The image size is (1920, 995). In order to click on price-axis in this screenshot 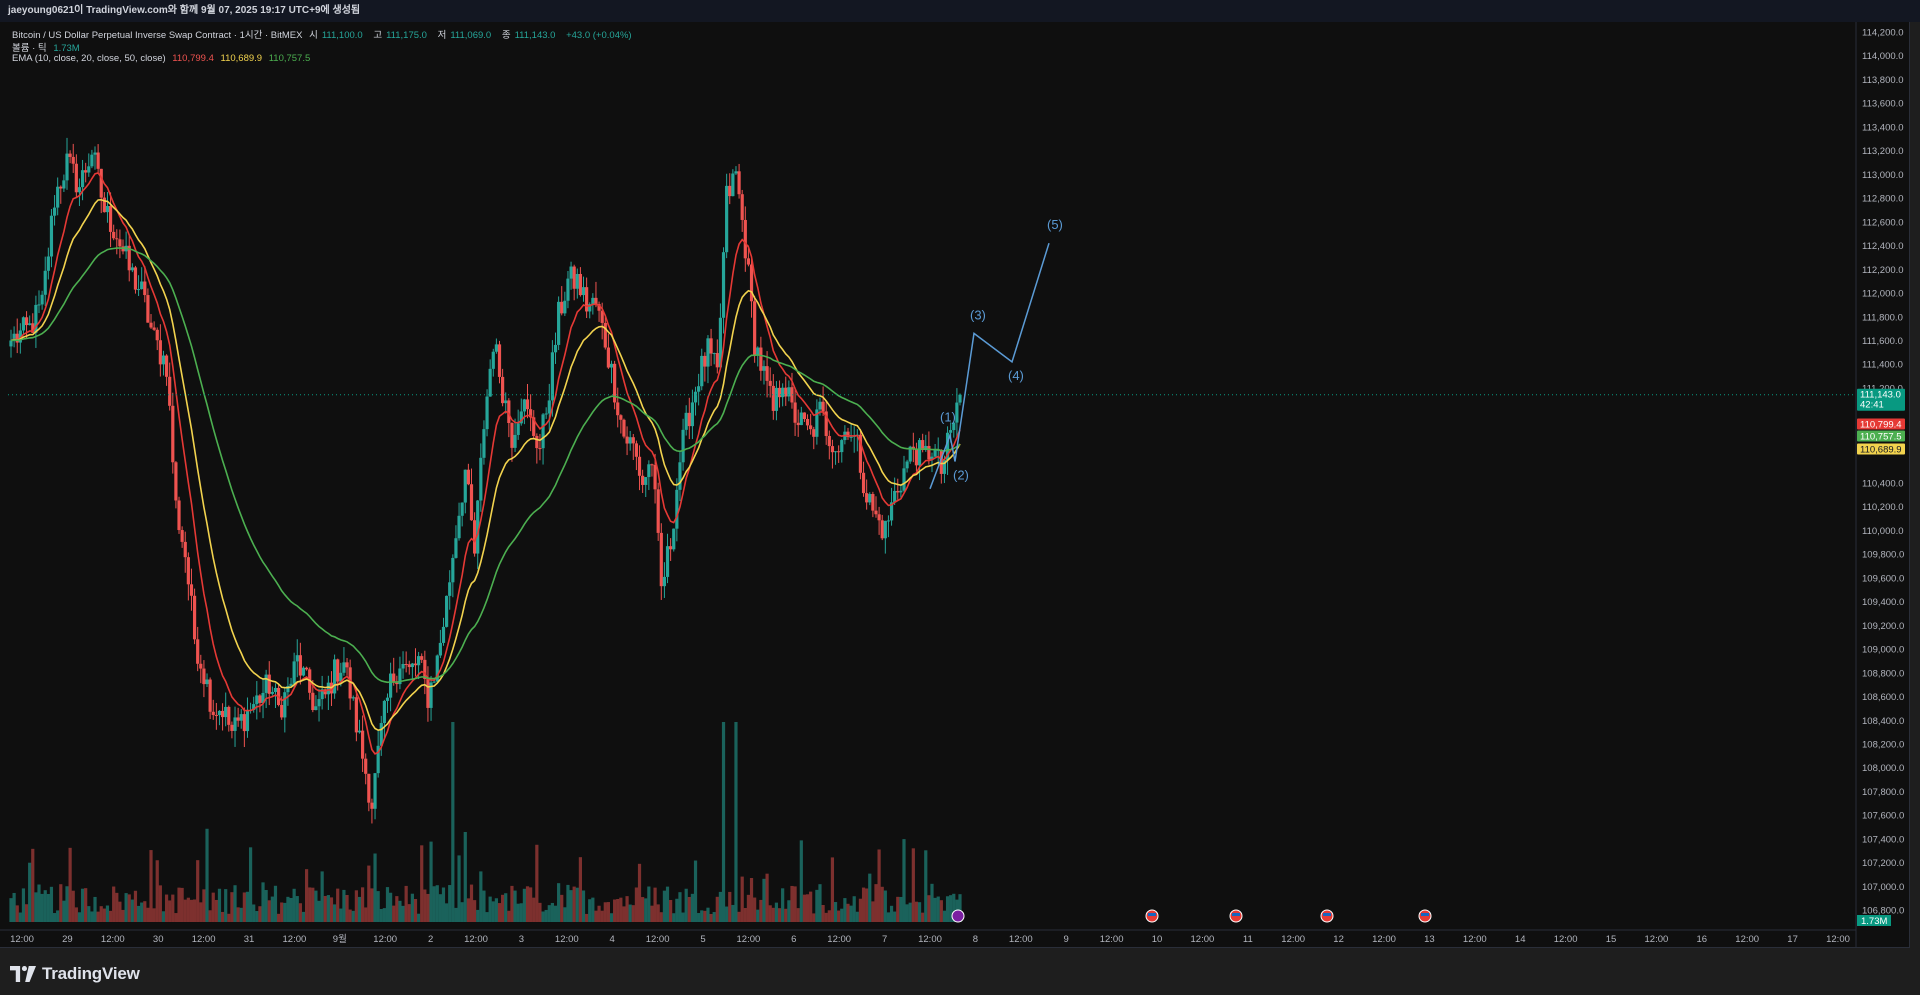, I will do `click(1882, 484)`.